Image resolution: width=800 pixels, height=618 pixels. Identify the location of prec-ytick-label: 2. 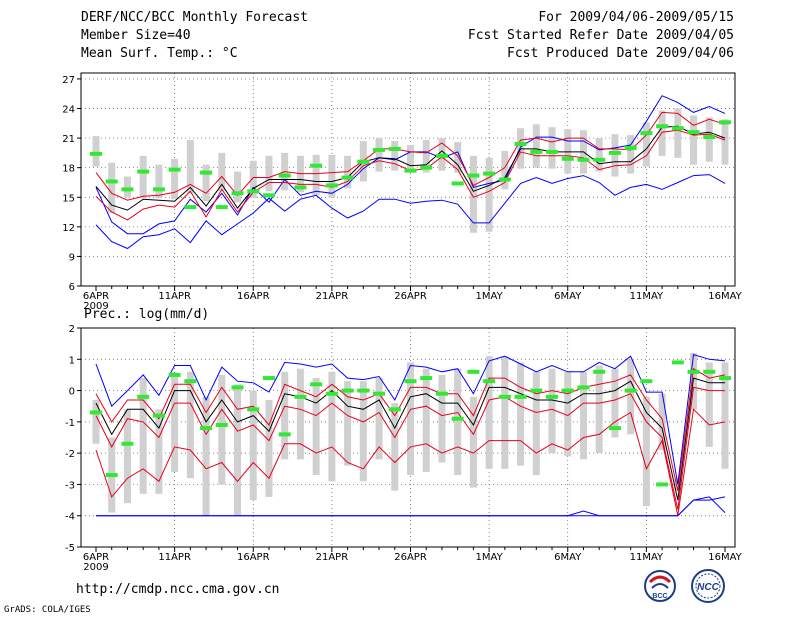
(72, 329).